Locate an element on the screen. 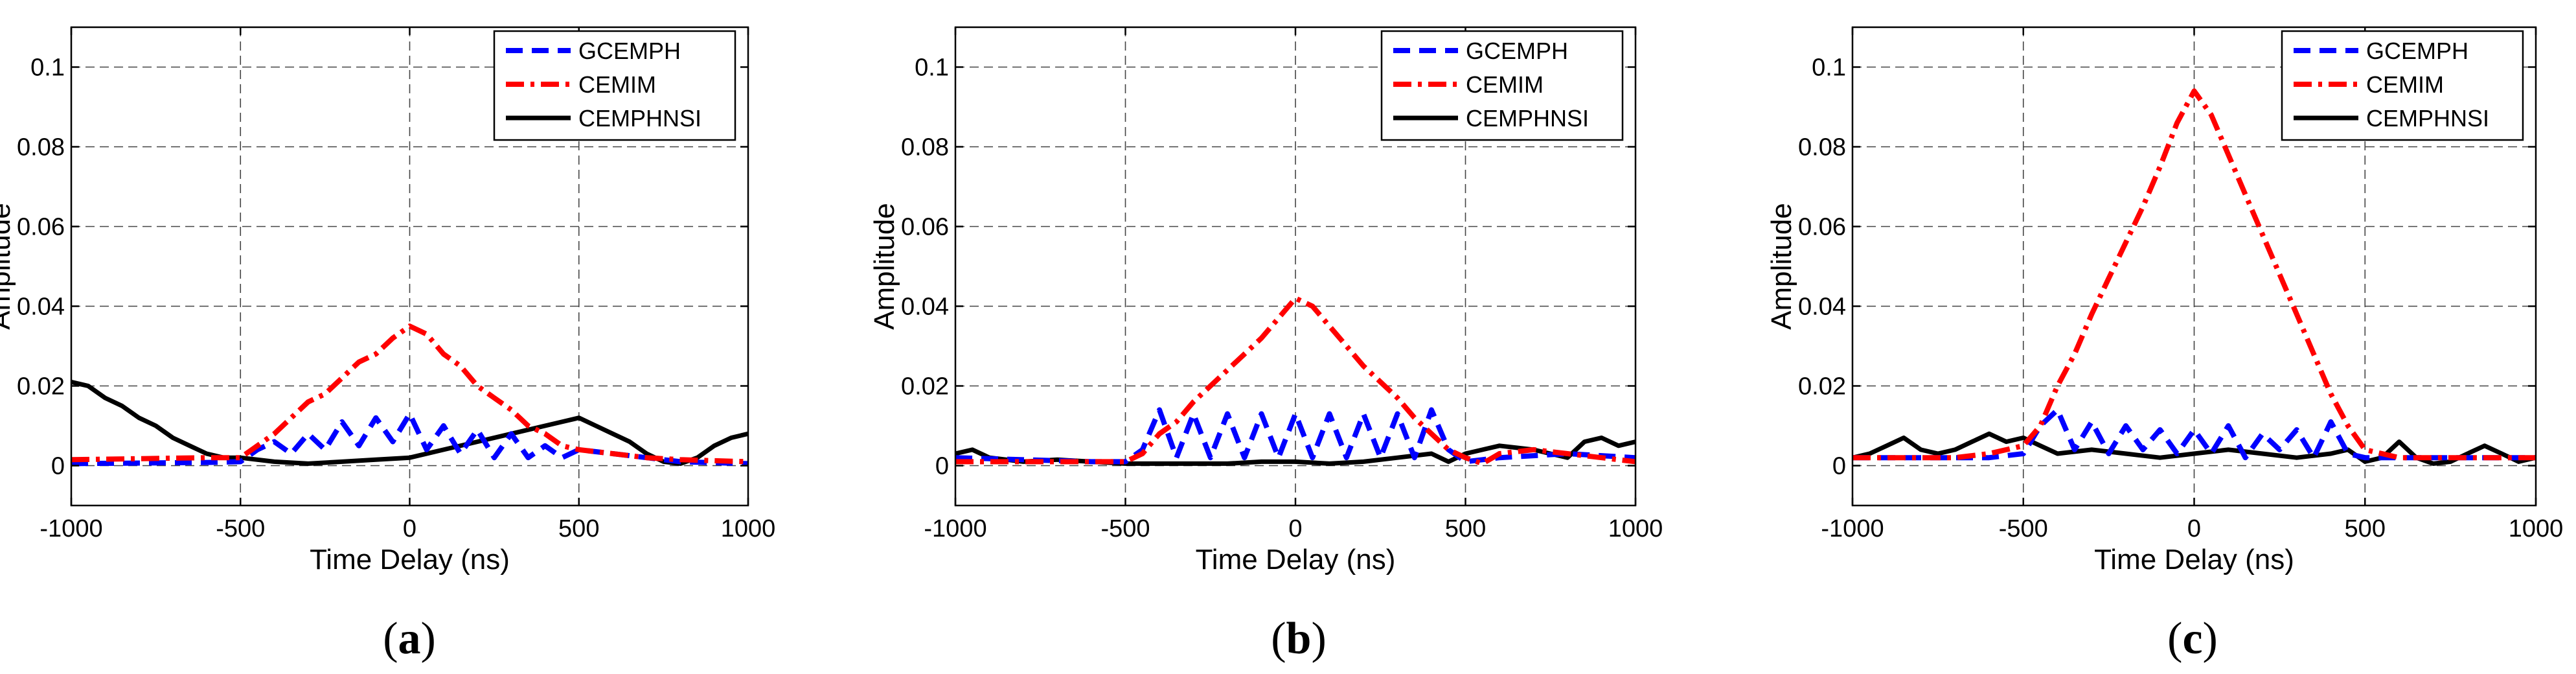  series-line-cemphnsi is located at coordinates (2194, 448).